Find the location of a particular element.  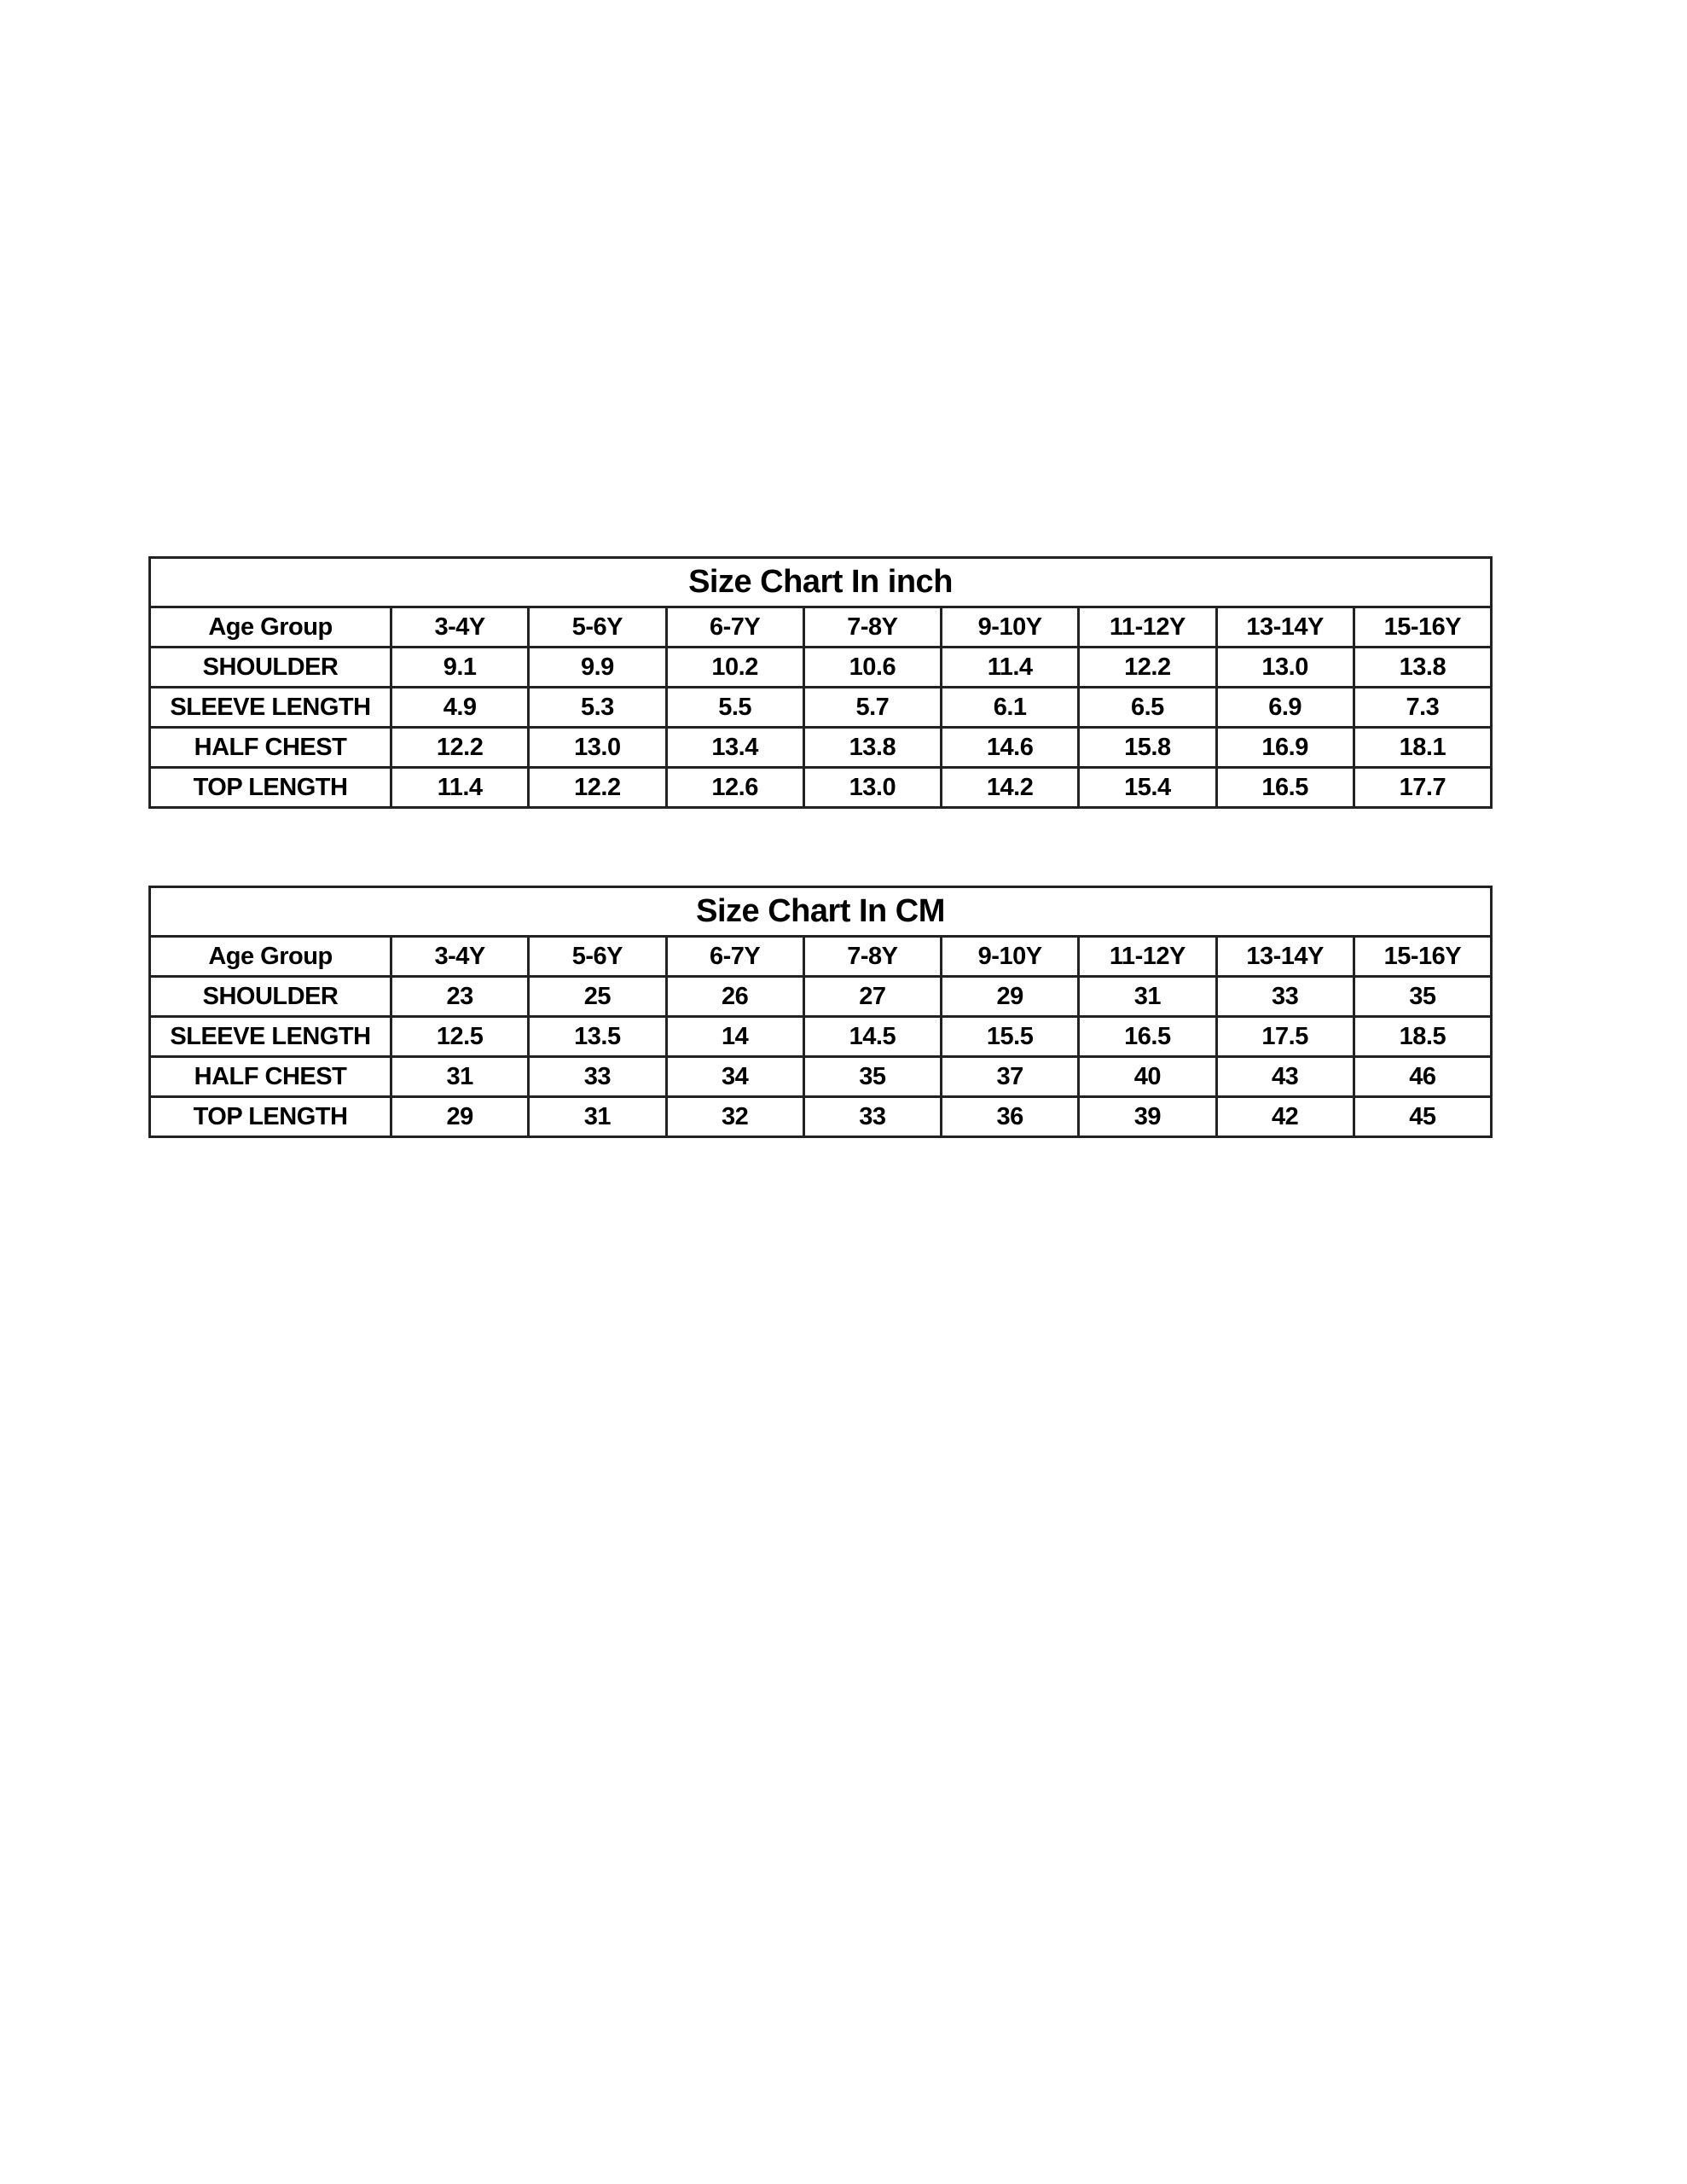

table-cell: 40 is located at coordinates (1147, 1076).